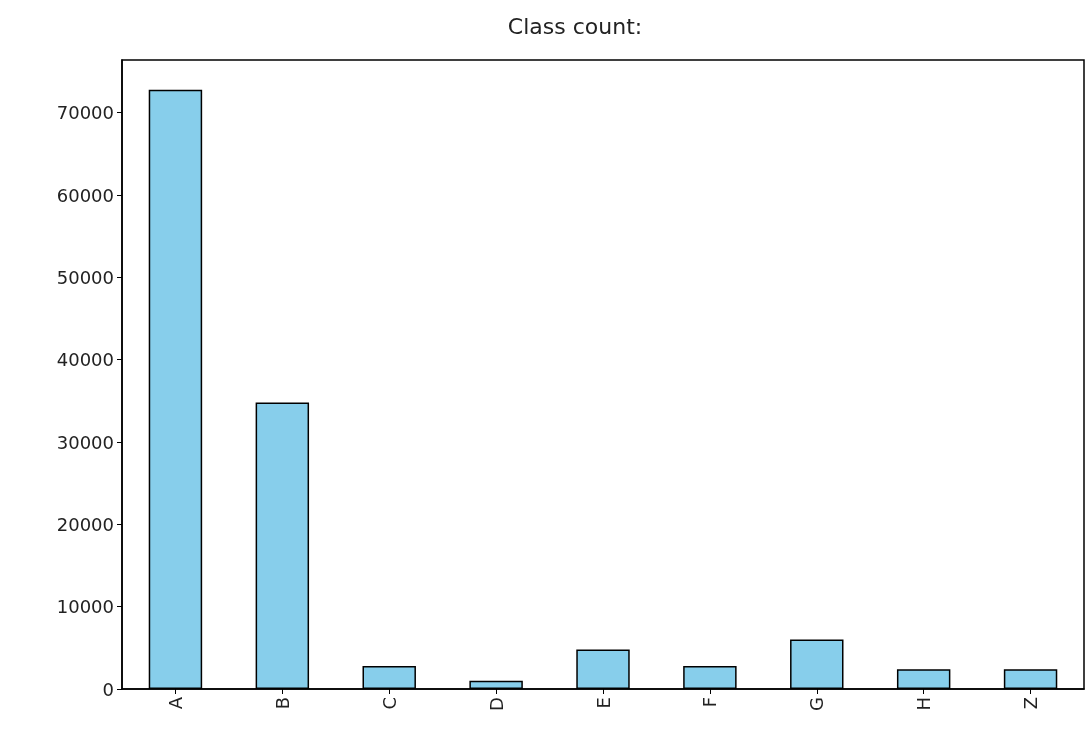 The image size is (1086, 735). Describe the element at coordinates (85, 113) in the screenshot. I see `y-tick-label: 70000` at that location.